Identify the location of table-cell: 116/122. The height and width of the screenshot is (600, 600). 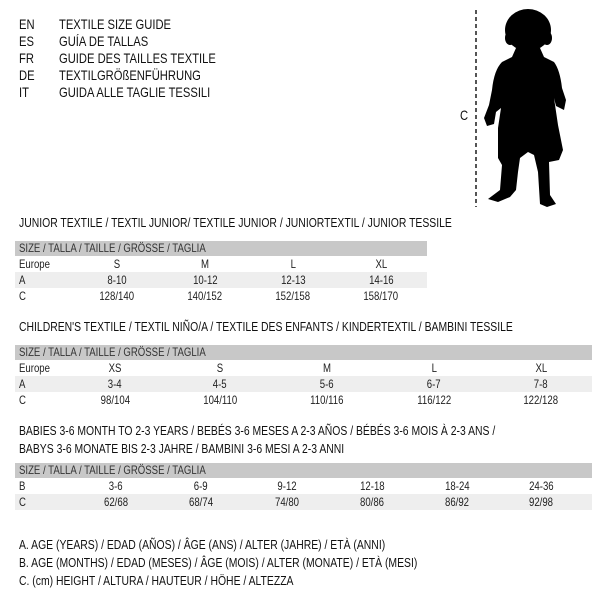
(434, 400).